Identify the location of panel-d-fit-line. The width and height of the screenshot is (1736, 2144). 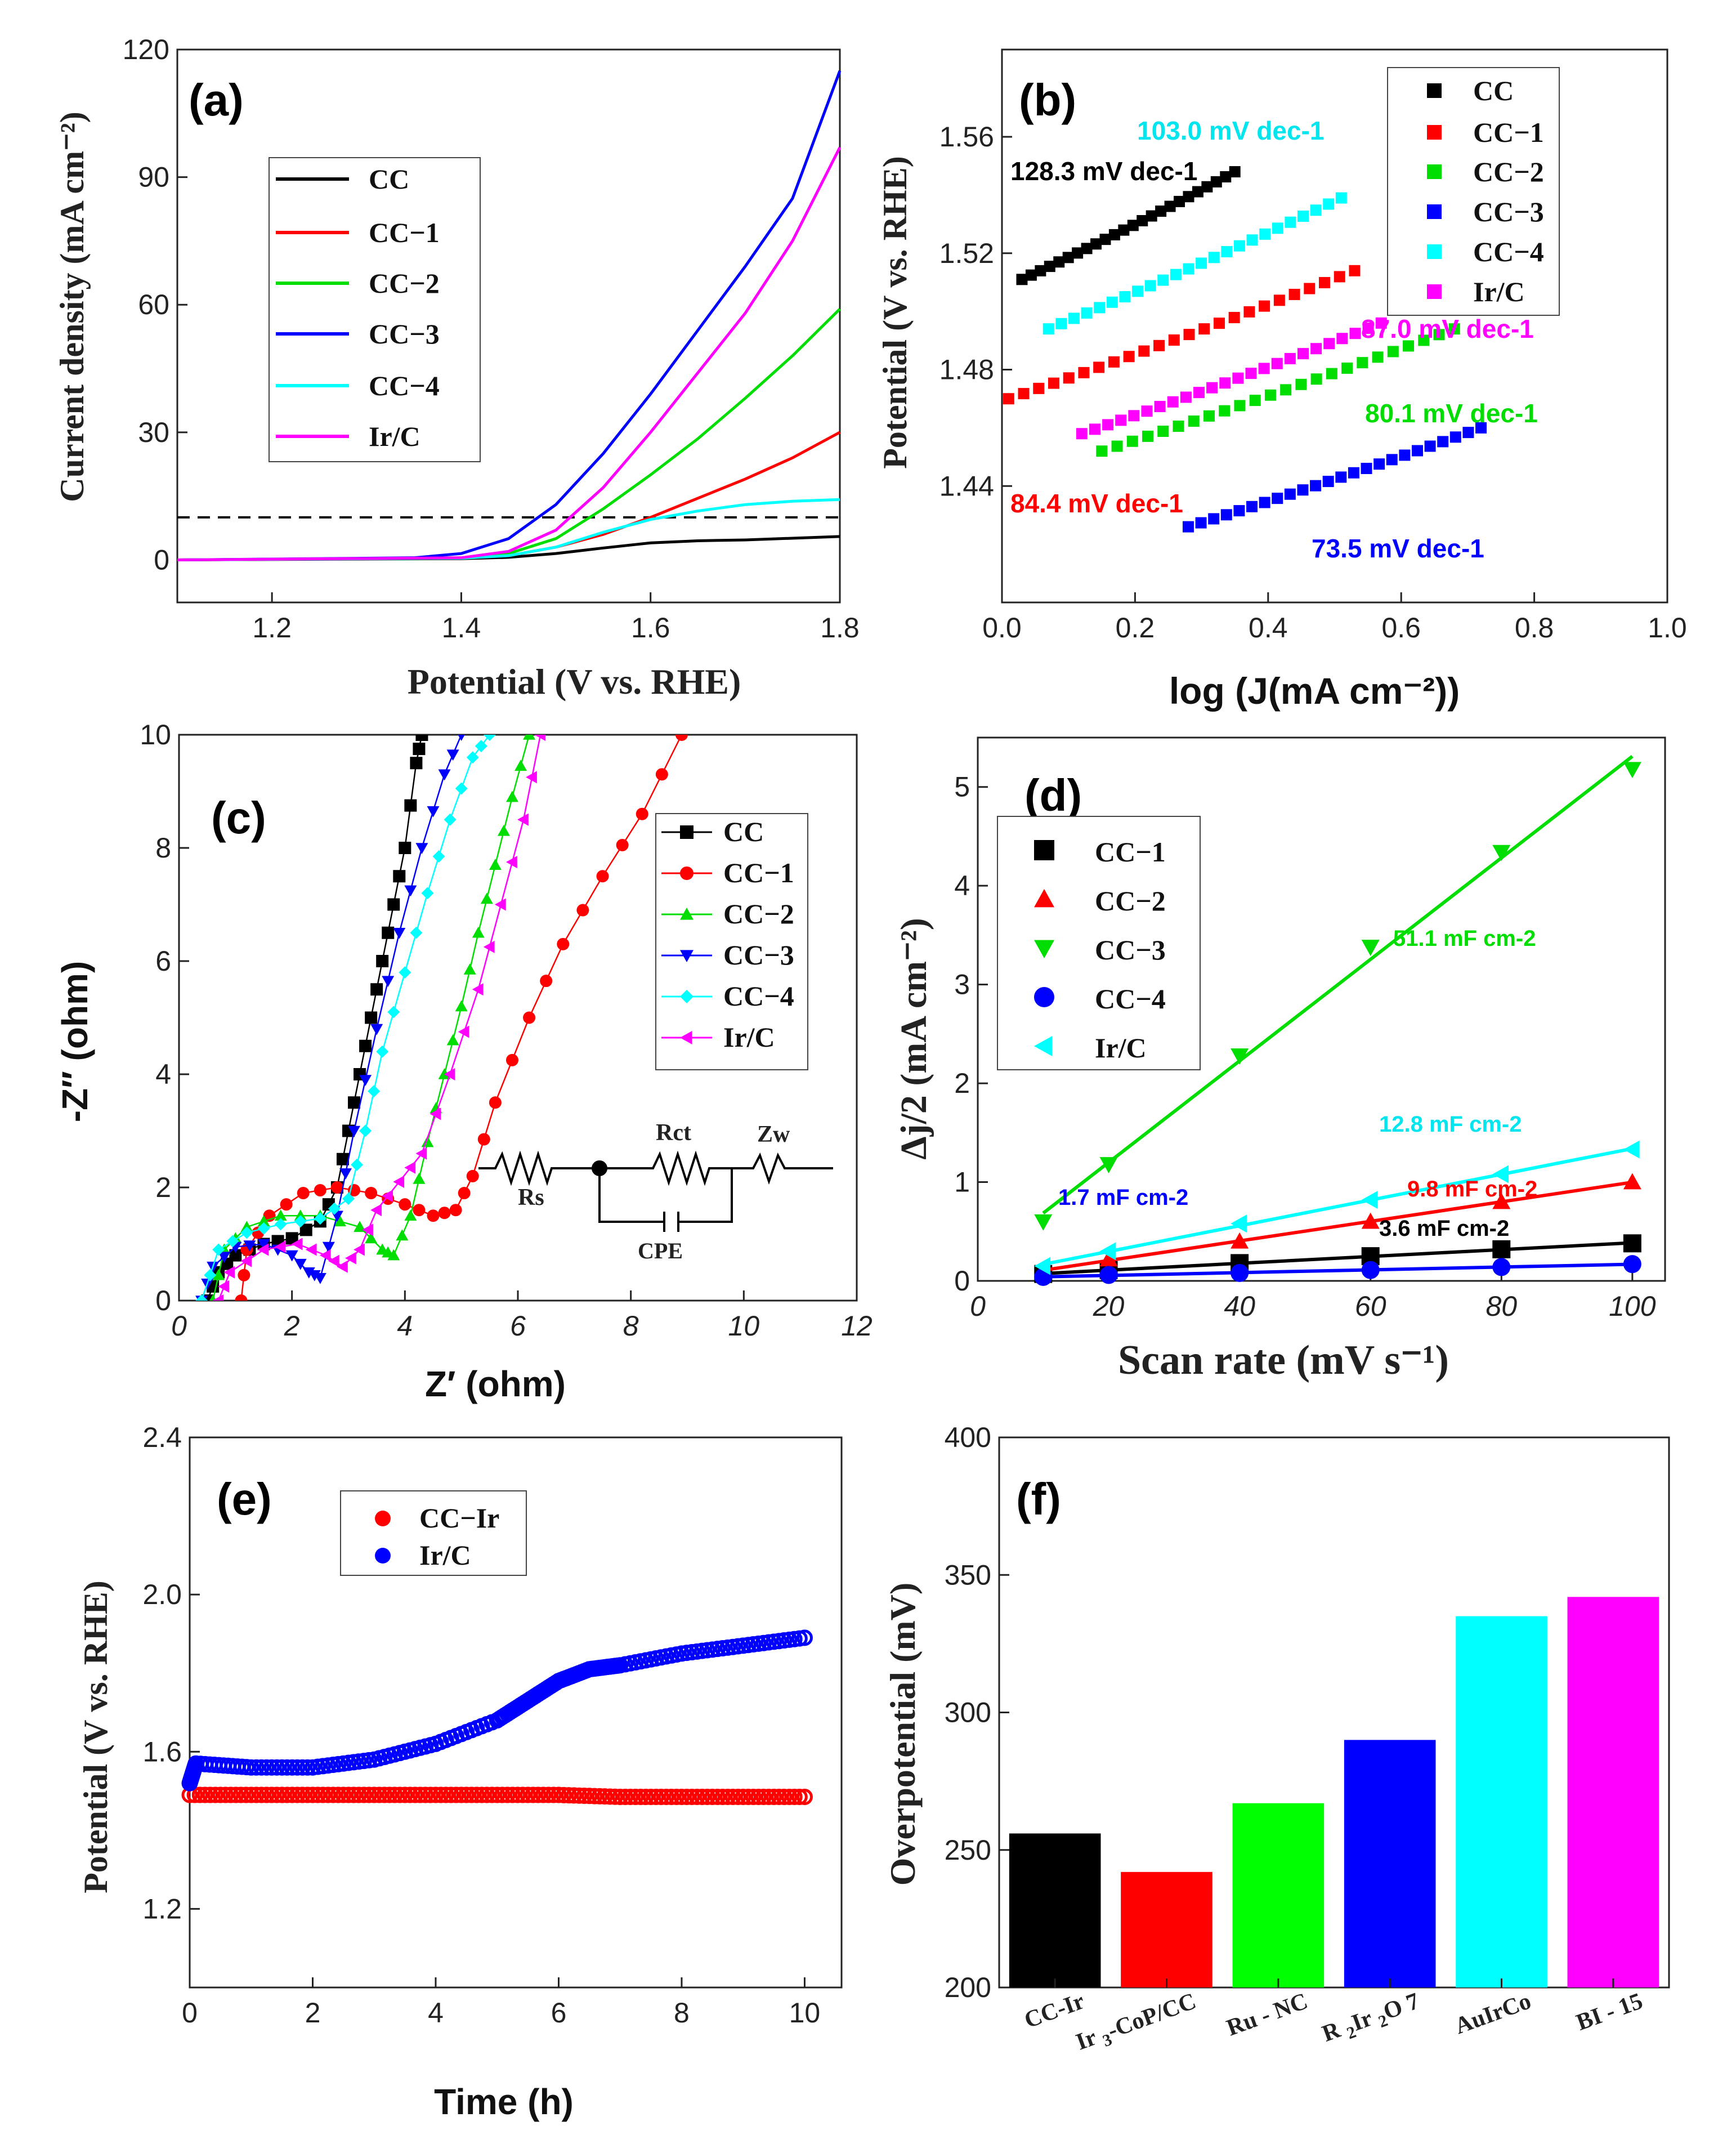
(1338, 1206).